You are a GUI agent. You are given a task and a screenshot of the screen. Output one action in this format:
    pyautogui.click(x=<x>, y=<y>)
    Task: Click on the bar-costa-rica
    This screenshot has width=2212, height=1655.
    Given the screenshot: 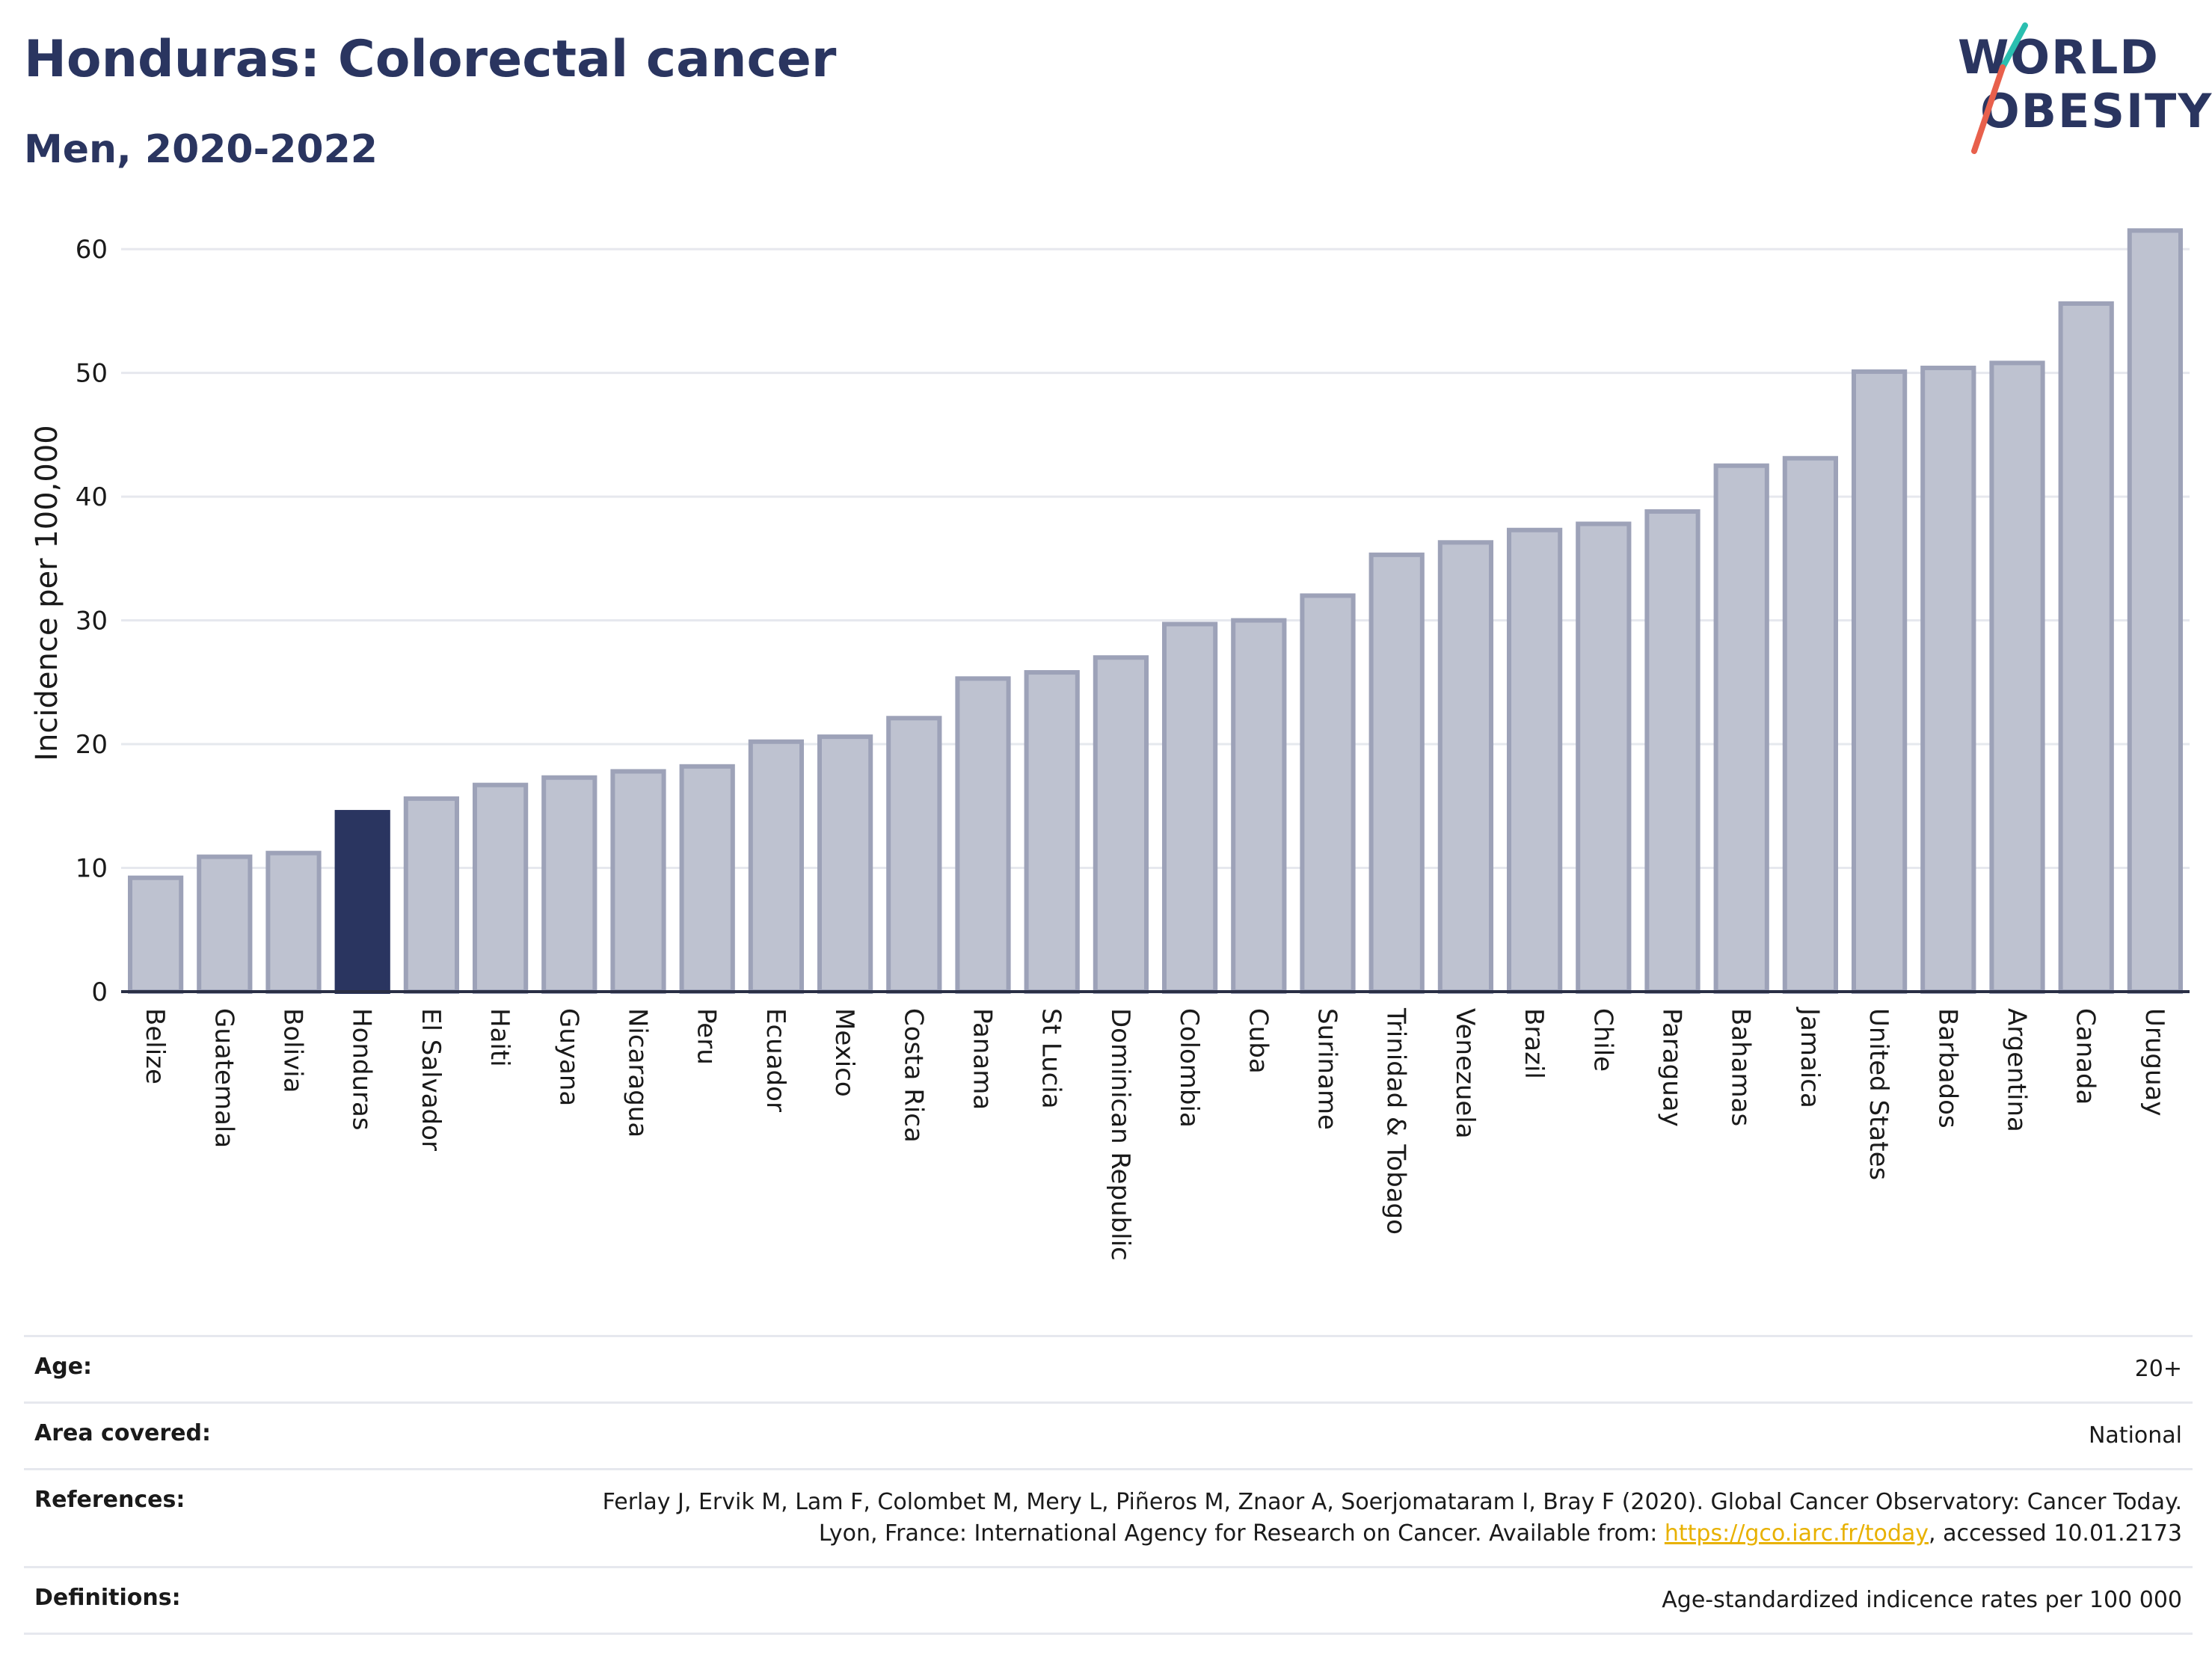 What is the action you would take?
    pyautogui.click(x=914, y=855)
    